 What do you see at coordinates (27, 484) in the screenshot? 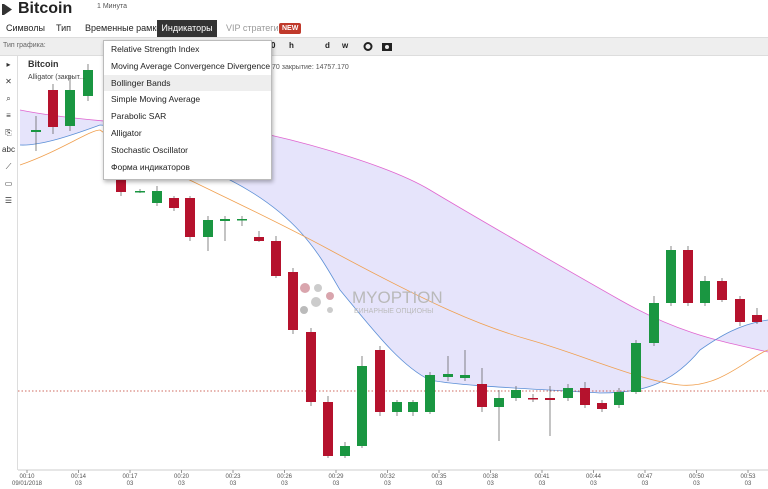
I see `x-tick-date: 09/01/2018` at bounding box center [27, 484].